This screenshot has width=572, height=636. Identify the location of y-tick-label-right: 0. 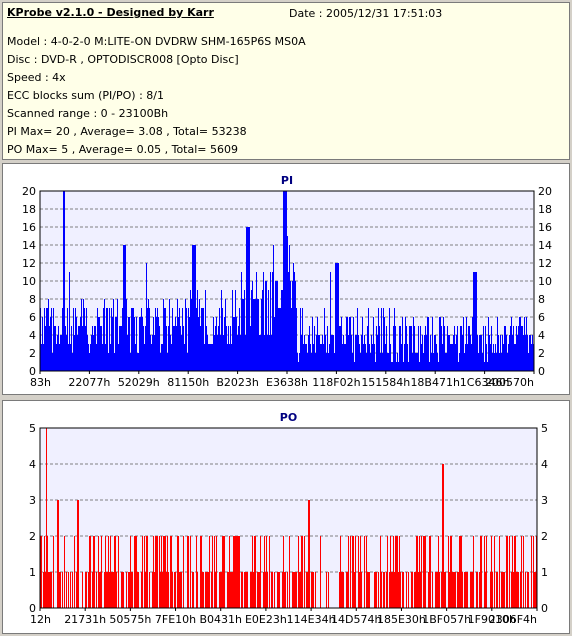
(541, 371).